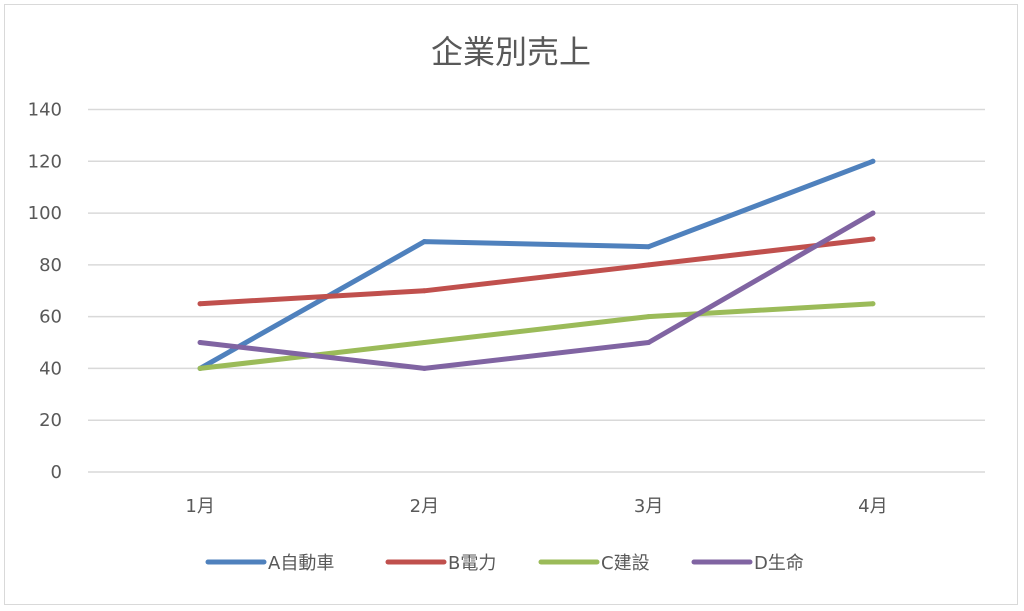 This screenshot has width=1024, height=611. Describe the element at coordinates (511, 52) in the screenshot. I see `chart-title: 企業別売上` at that location.